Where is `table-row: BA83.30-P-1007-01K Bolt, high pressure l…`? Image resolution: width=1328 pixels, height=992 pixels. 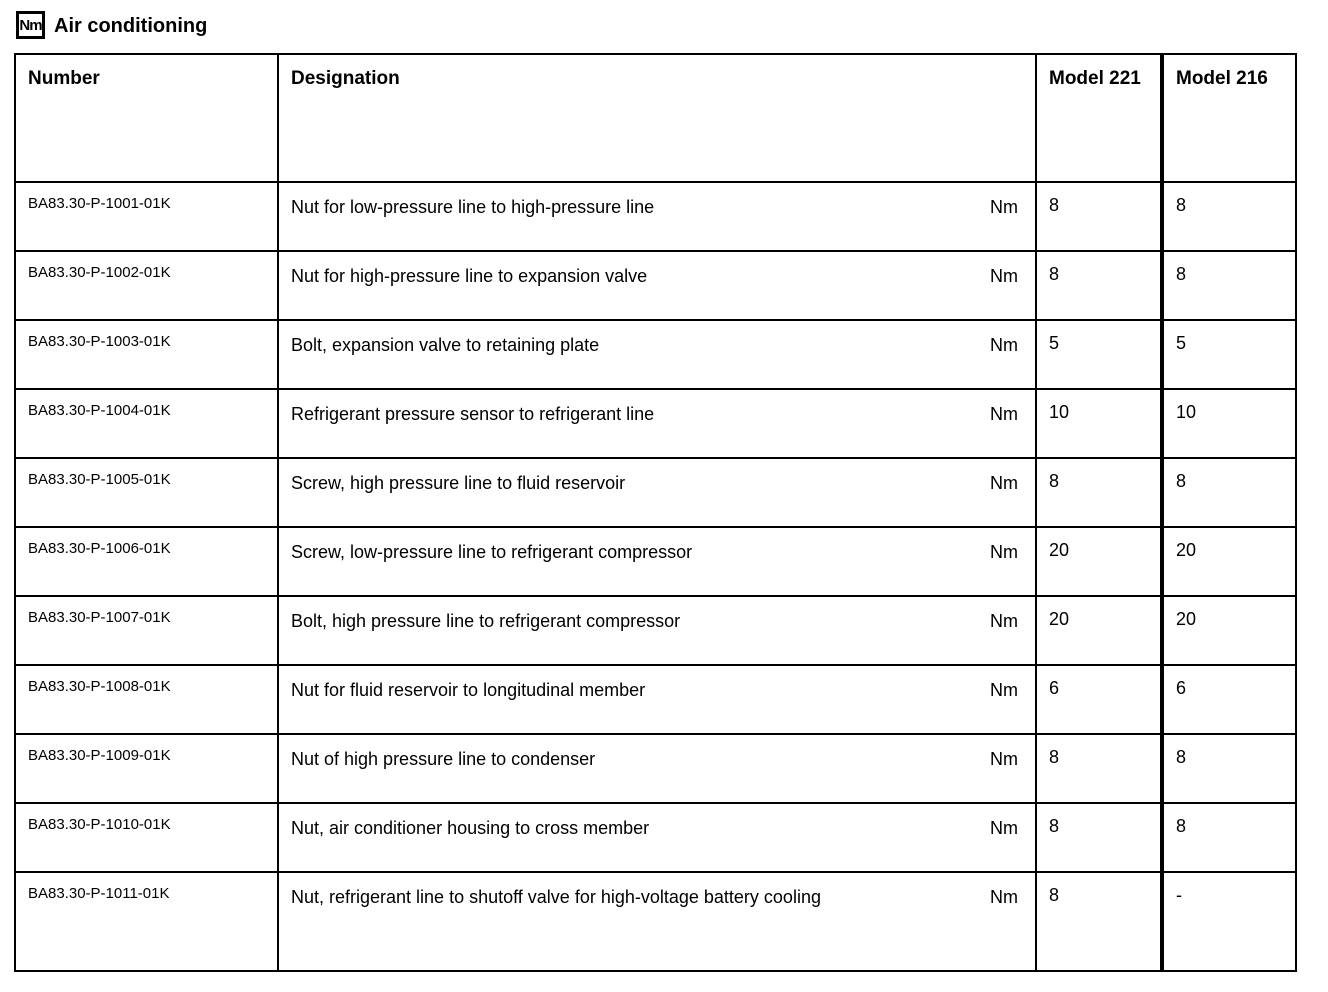
table-row: BA83.30-P-1007-01K Bolt, high pressure l… is located at coordinates (655, 630).